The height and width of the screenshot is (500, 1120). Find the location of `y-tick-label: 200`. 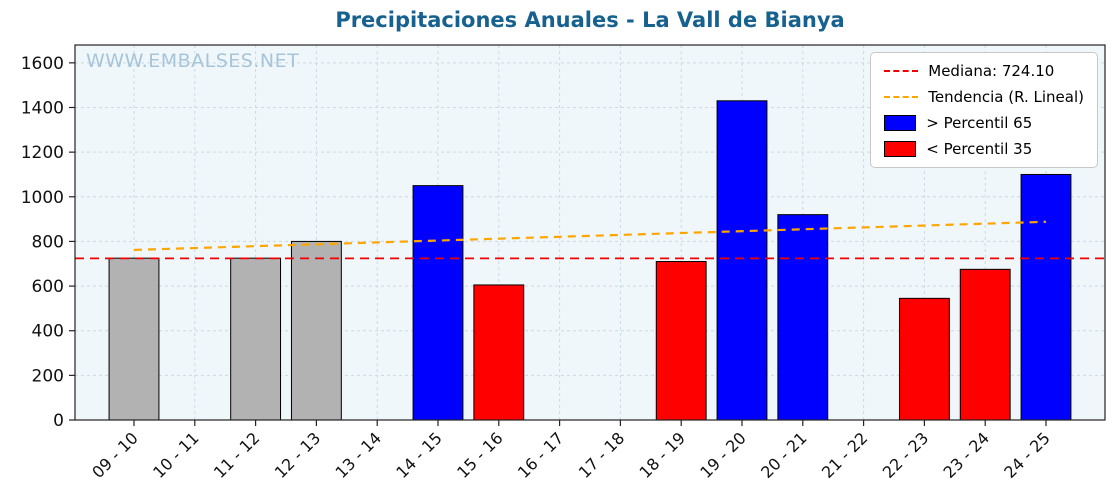

y-tick-label: 200 is located at coordinates (48, 376).